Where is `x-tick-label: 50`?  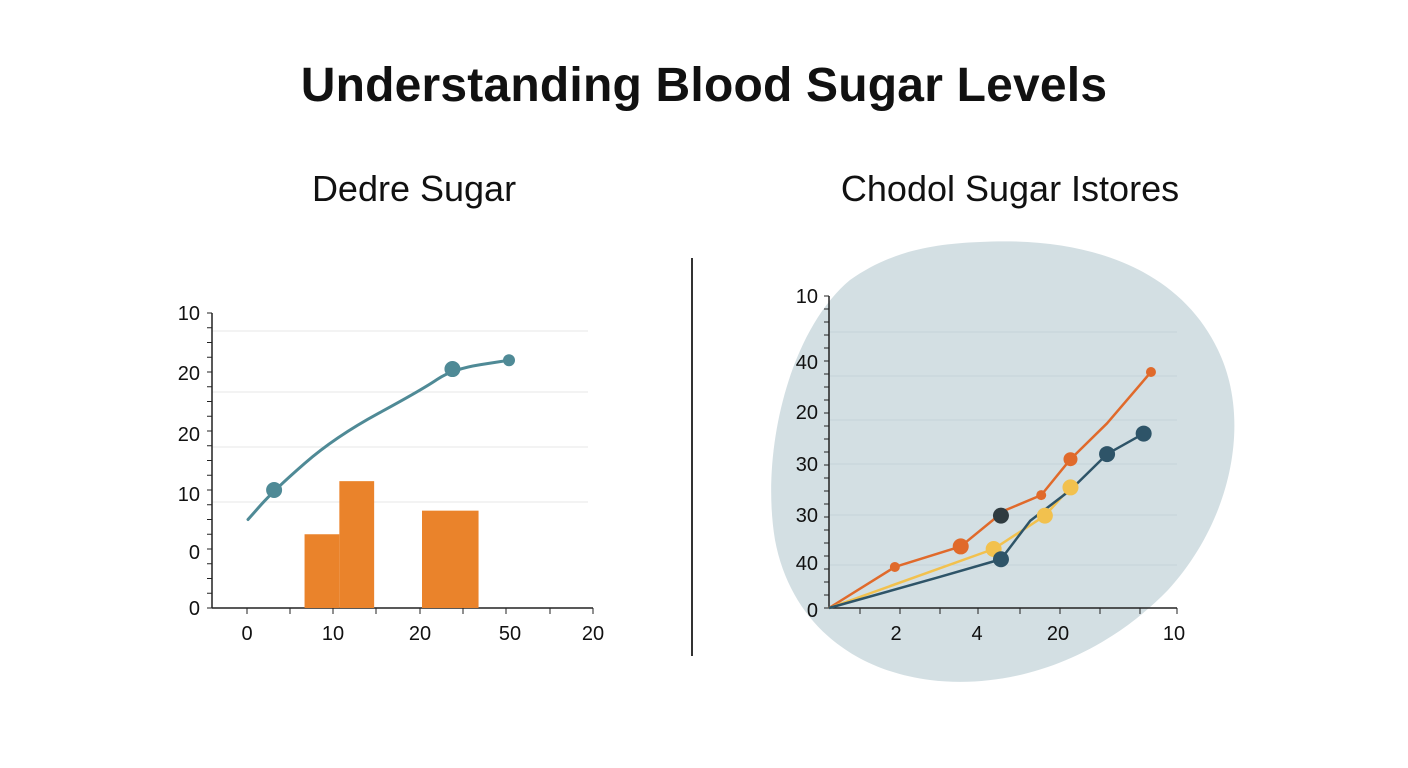
x-tick-label: 50 is located at coordinates (510, 634).